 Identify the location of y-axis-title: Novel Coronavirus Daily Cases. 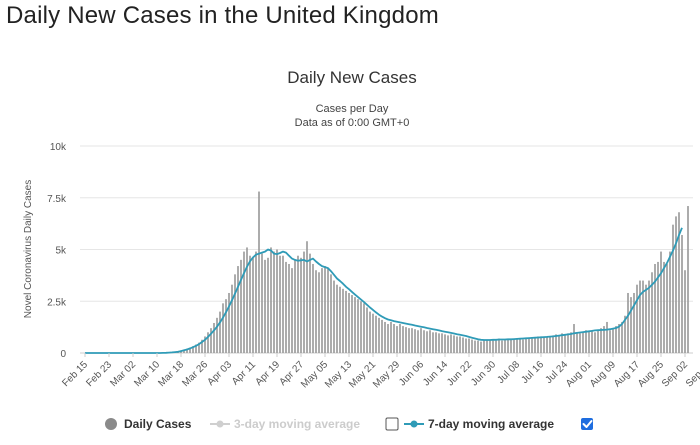
(28, 249).